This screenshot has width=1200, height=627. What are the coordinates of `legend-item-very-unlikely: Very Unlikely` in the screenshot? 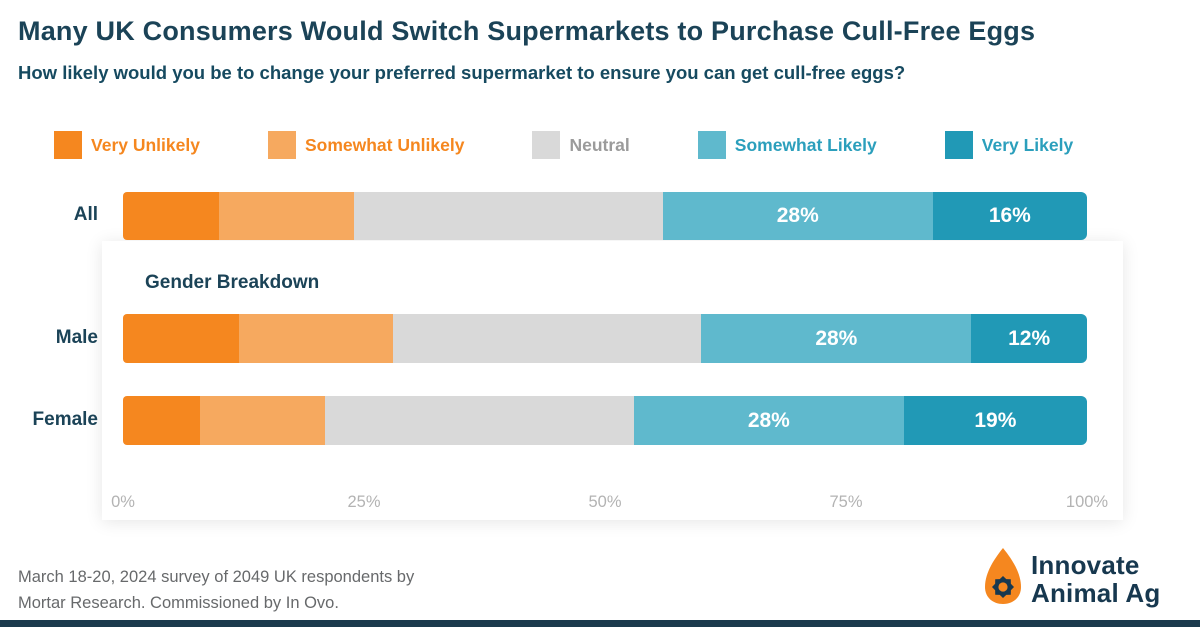 It's located at (127, 145).